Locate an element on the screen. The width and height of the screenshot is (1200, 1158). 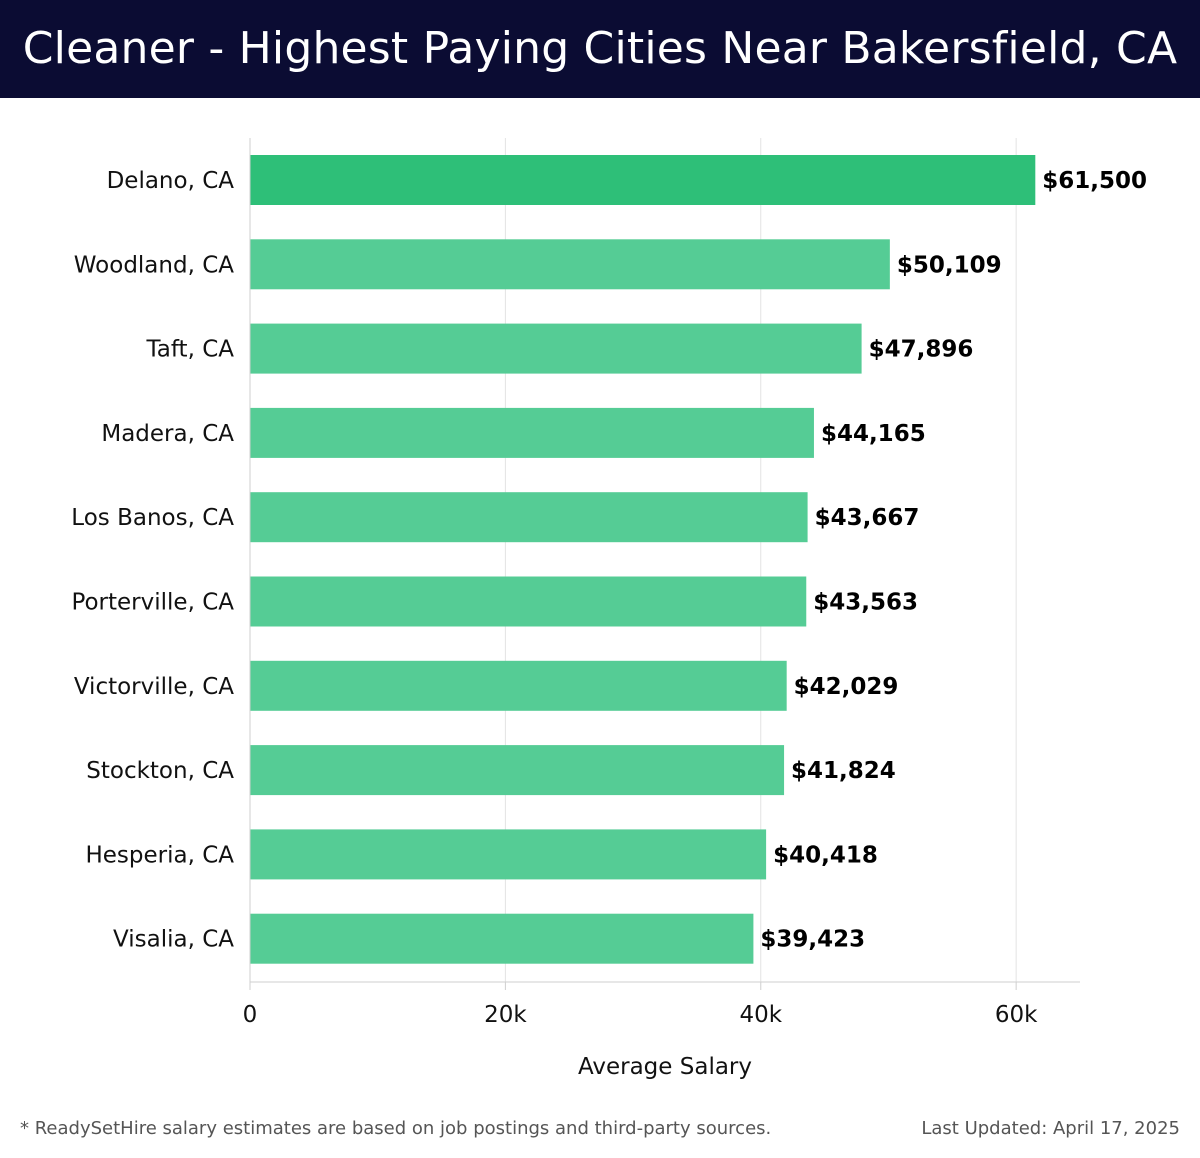
value-label: $50,109 is located at coordinates (949, 265).